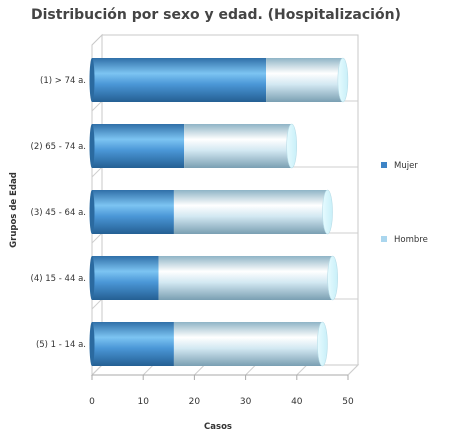  What do you see at coordinates (404, 203) in the screenshot?
I see `legend: Mujer Hombre` at bounding box center [404, 203].